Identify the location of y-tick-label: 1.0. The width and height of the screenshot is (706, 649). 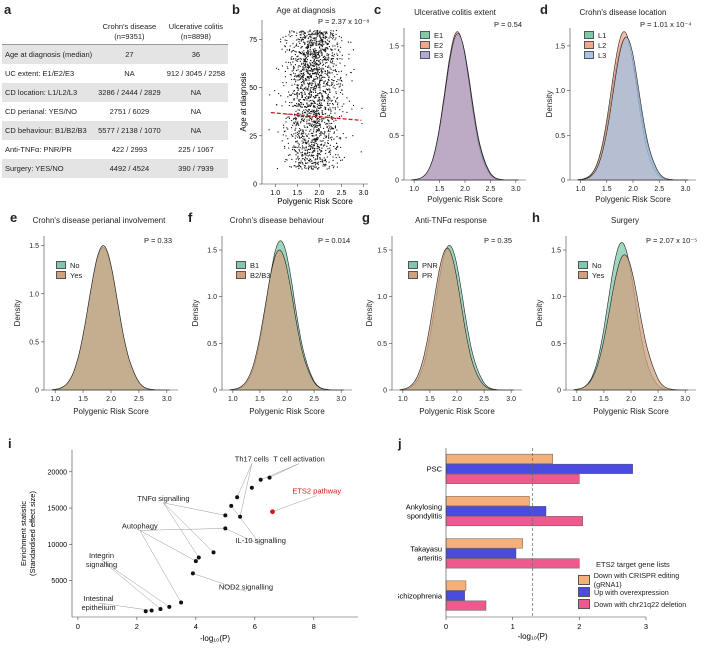
(212, 297).